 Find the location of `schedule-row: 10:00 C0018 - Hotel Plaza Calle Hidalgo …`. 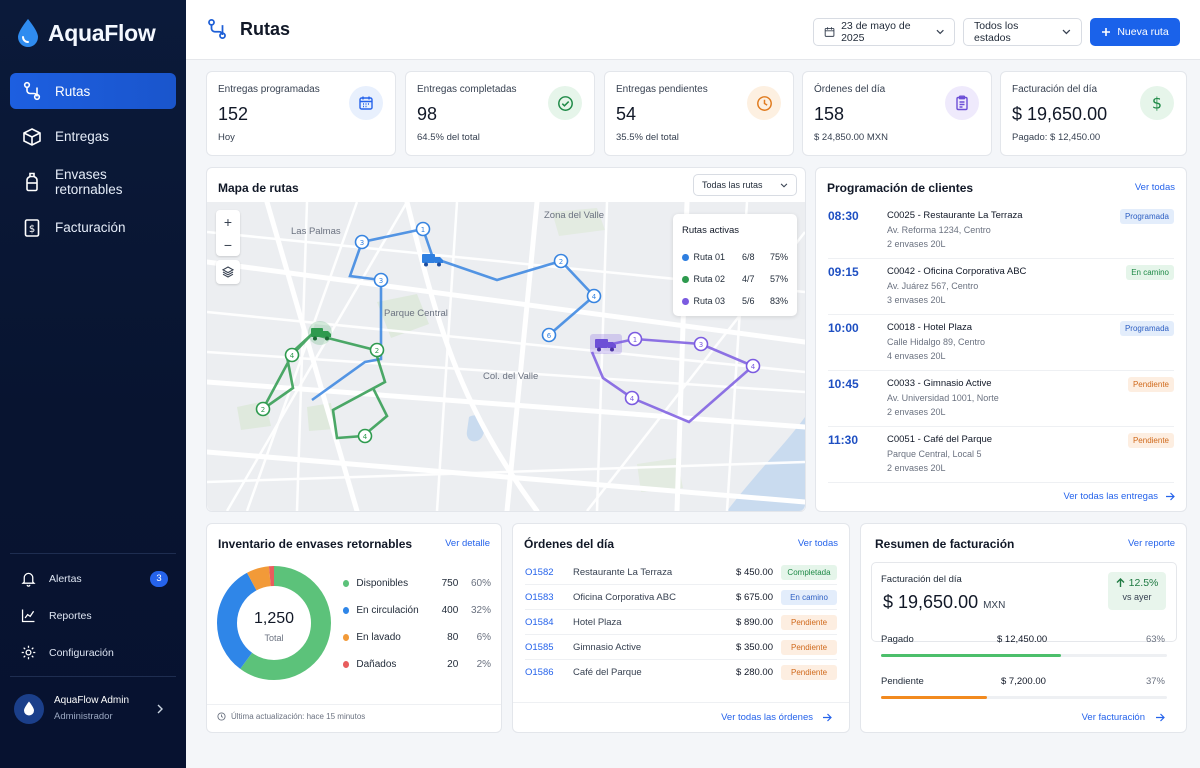

schedule-row: 10:00 C0018 - Hotel Plaza Calle Hidalgo … is located at coordinates (1001, 343).